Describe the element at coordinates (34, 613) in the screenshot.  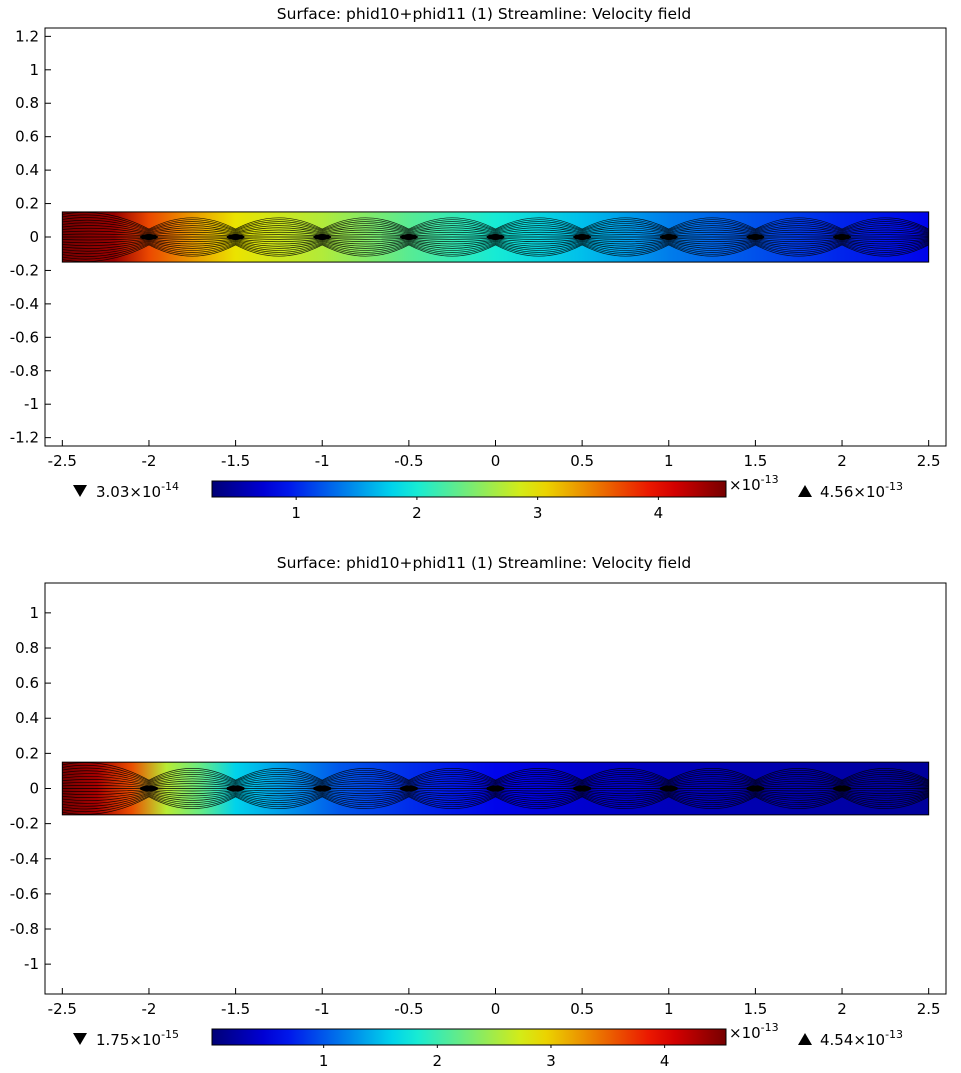
I see `y-tick-label: 1` at that location.